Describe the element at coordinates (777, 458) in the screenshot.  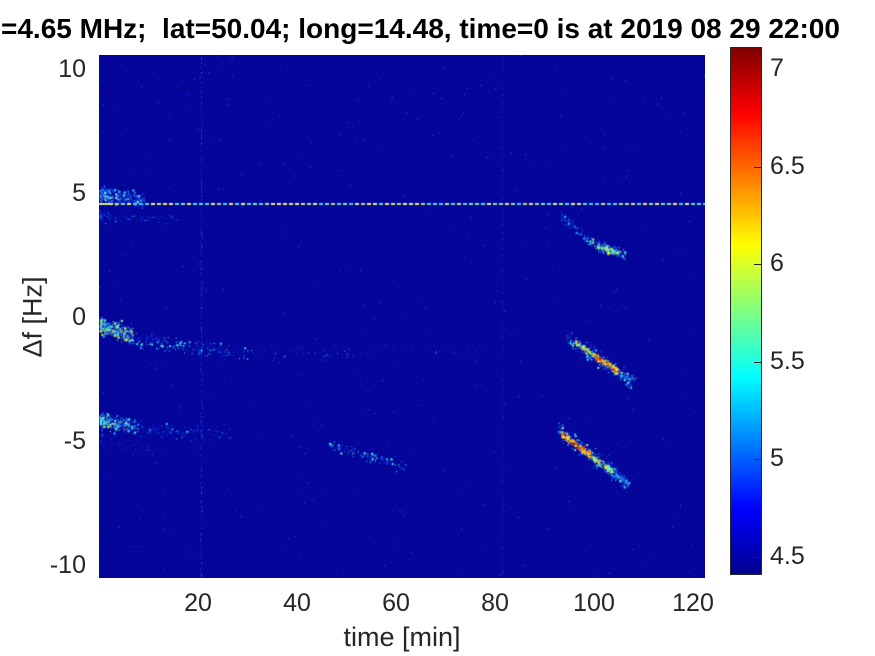
I see `colorbar-tick-label: 5` at that location.